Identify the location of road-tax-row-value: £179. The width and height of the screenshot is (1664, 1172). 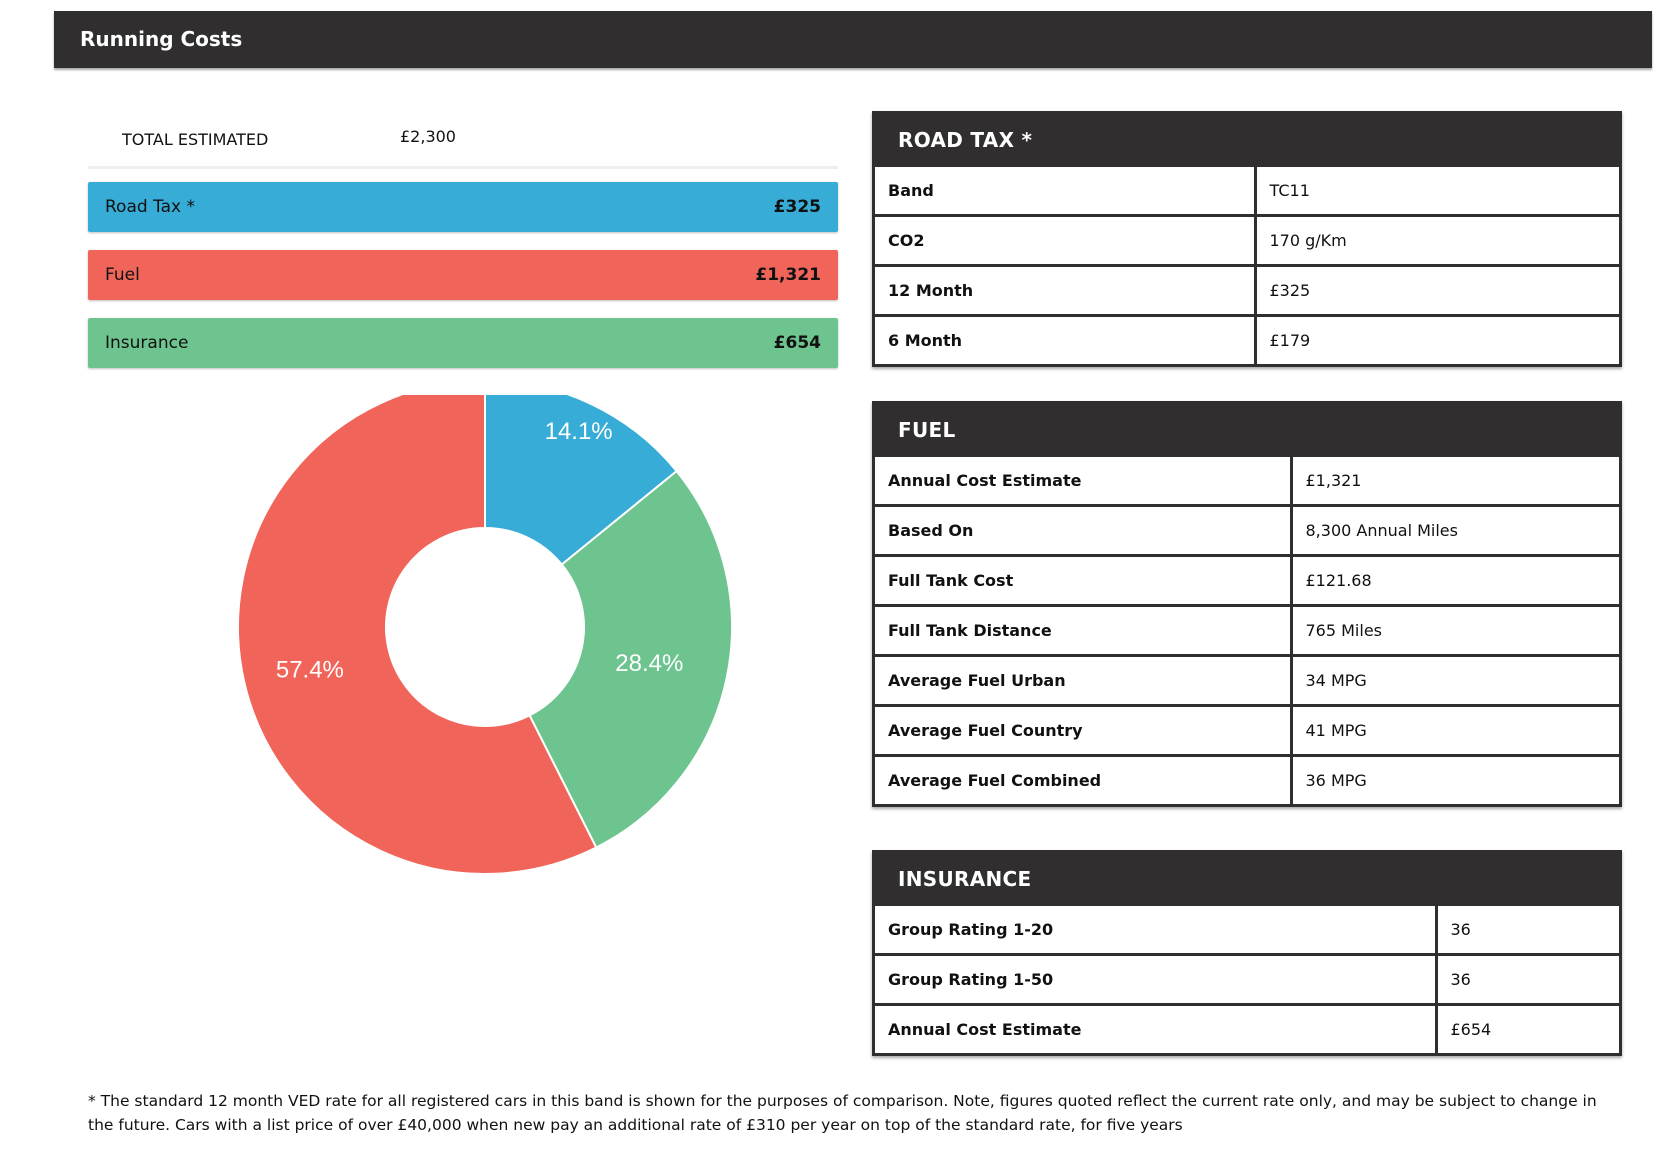
(1437, 340).